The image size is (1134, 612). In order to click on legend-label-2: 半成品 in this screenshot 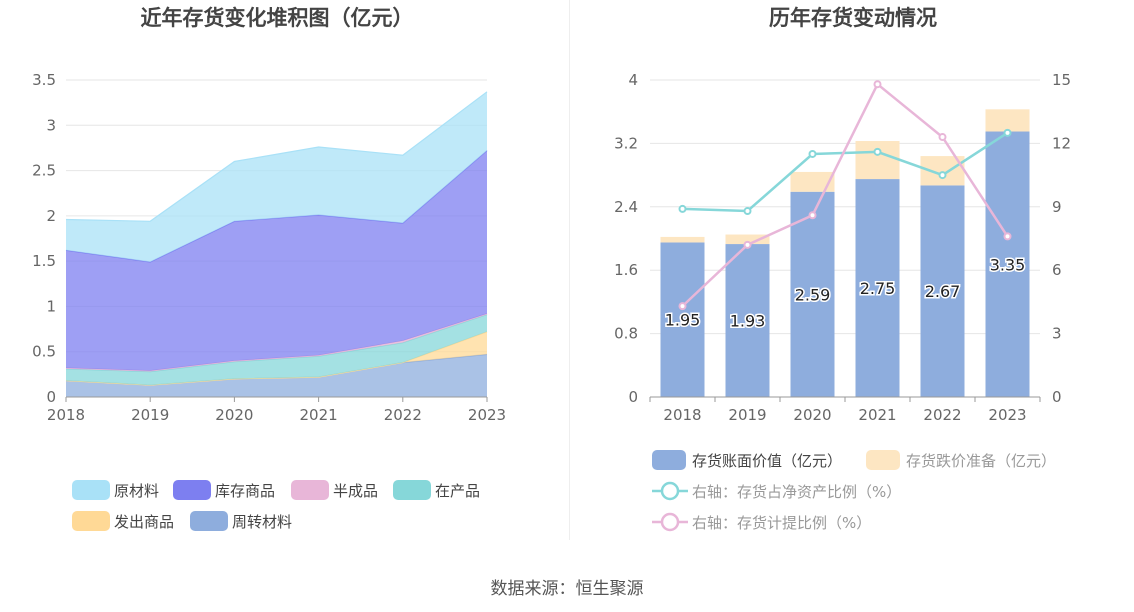, I will do `click(355, 491)`.